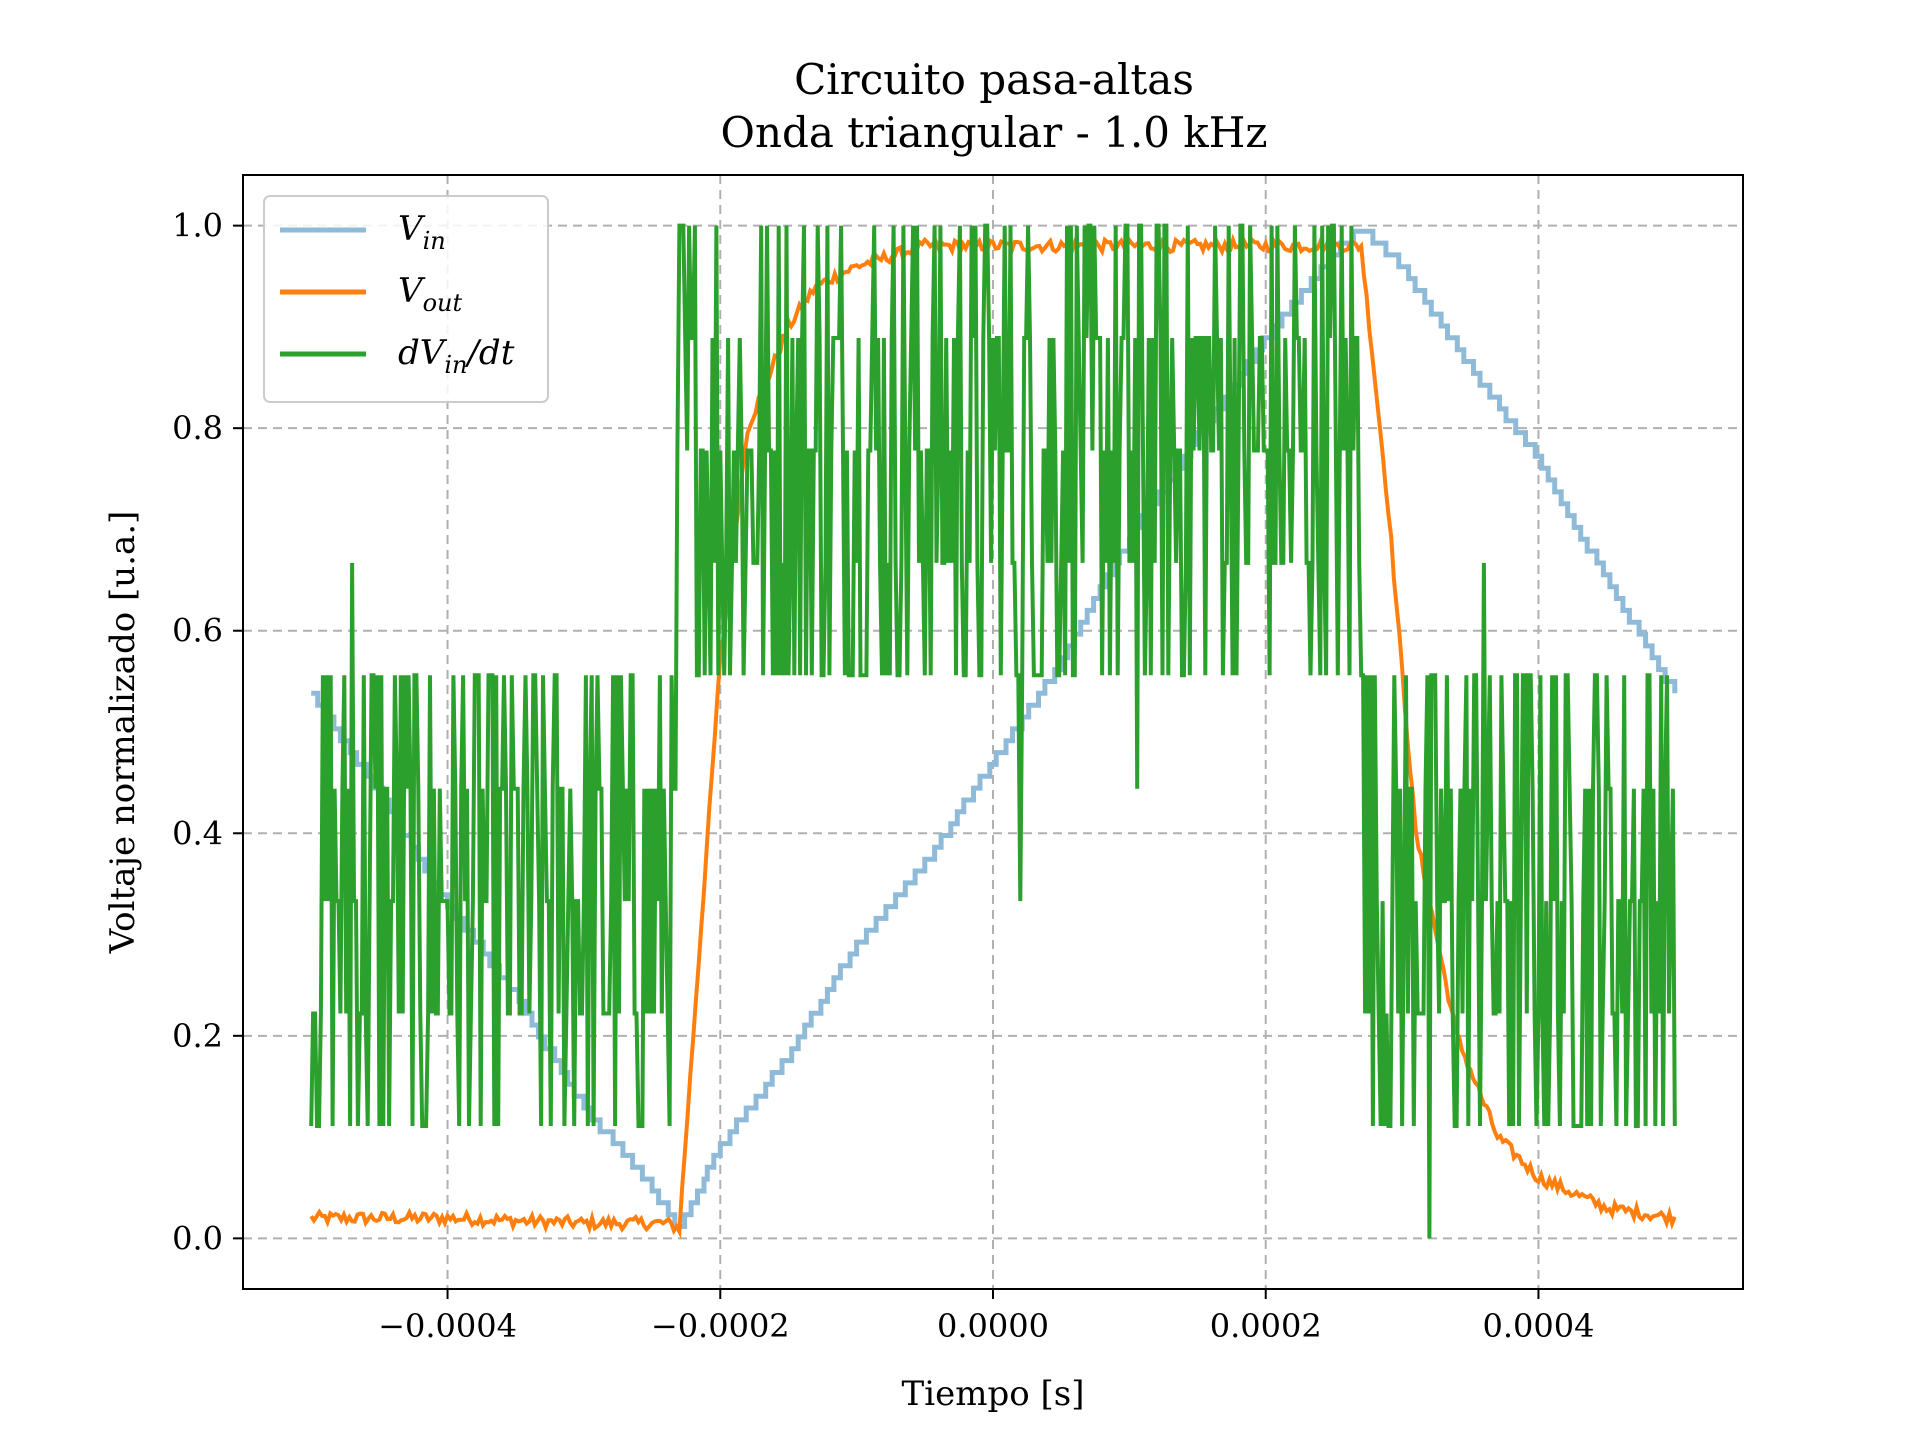 This screenshot has height=1440, width=1920. What do you see at coordinates (207, 732) in the screenshot?
I see `y-axis-ticks: 0.0 0.2 0.4 0.6 0.8 1.0` at bounding box center [207, 732].